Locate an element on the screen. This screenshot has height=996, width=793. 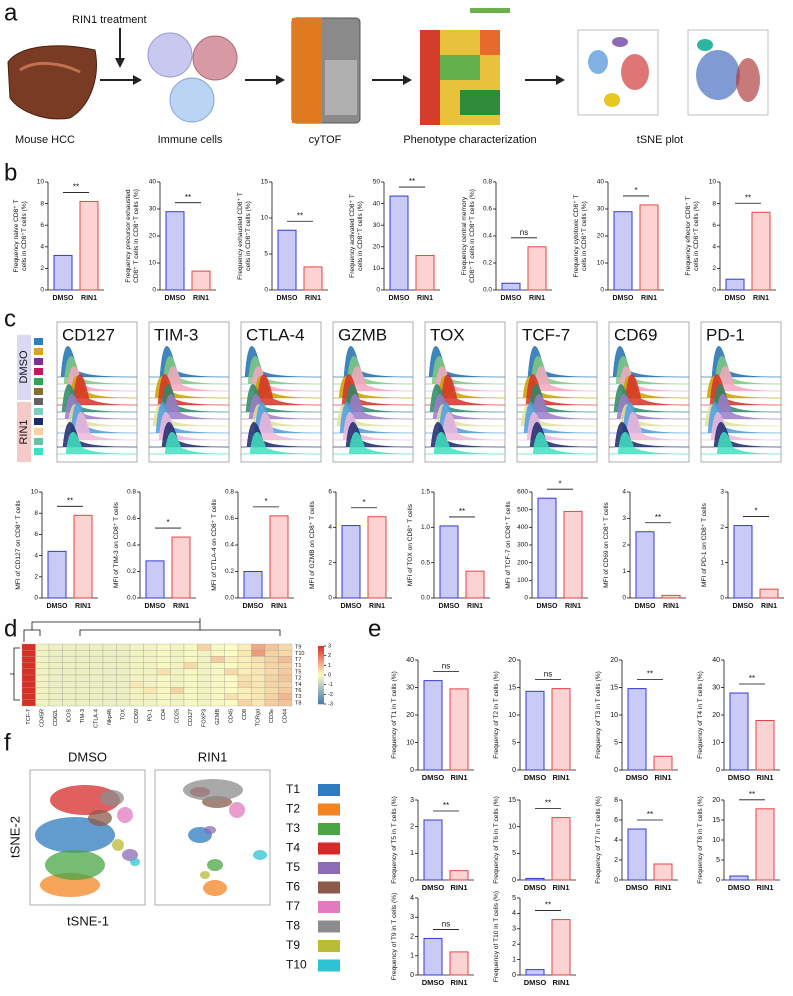
sample-swatch is located at coordinates (38, 351).